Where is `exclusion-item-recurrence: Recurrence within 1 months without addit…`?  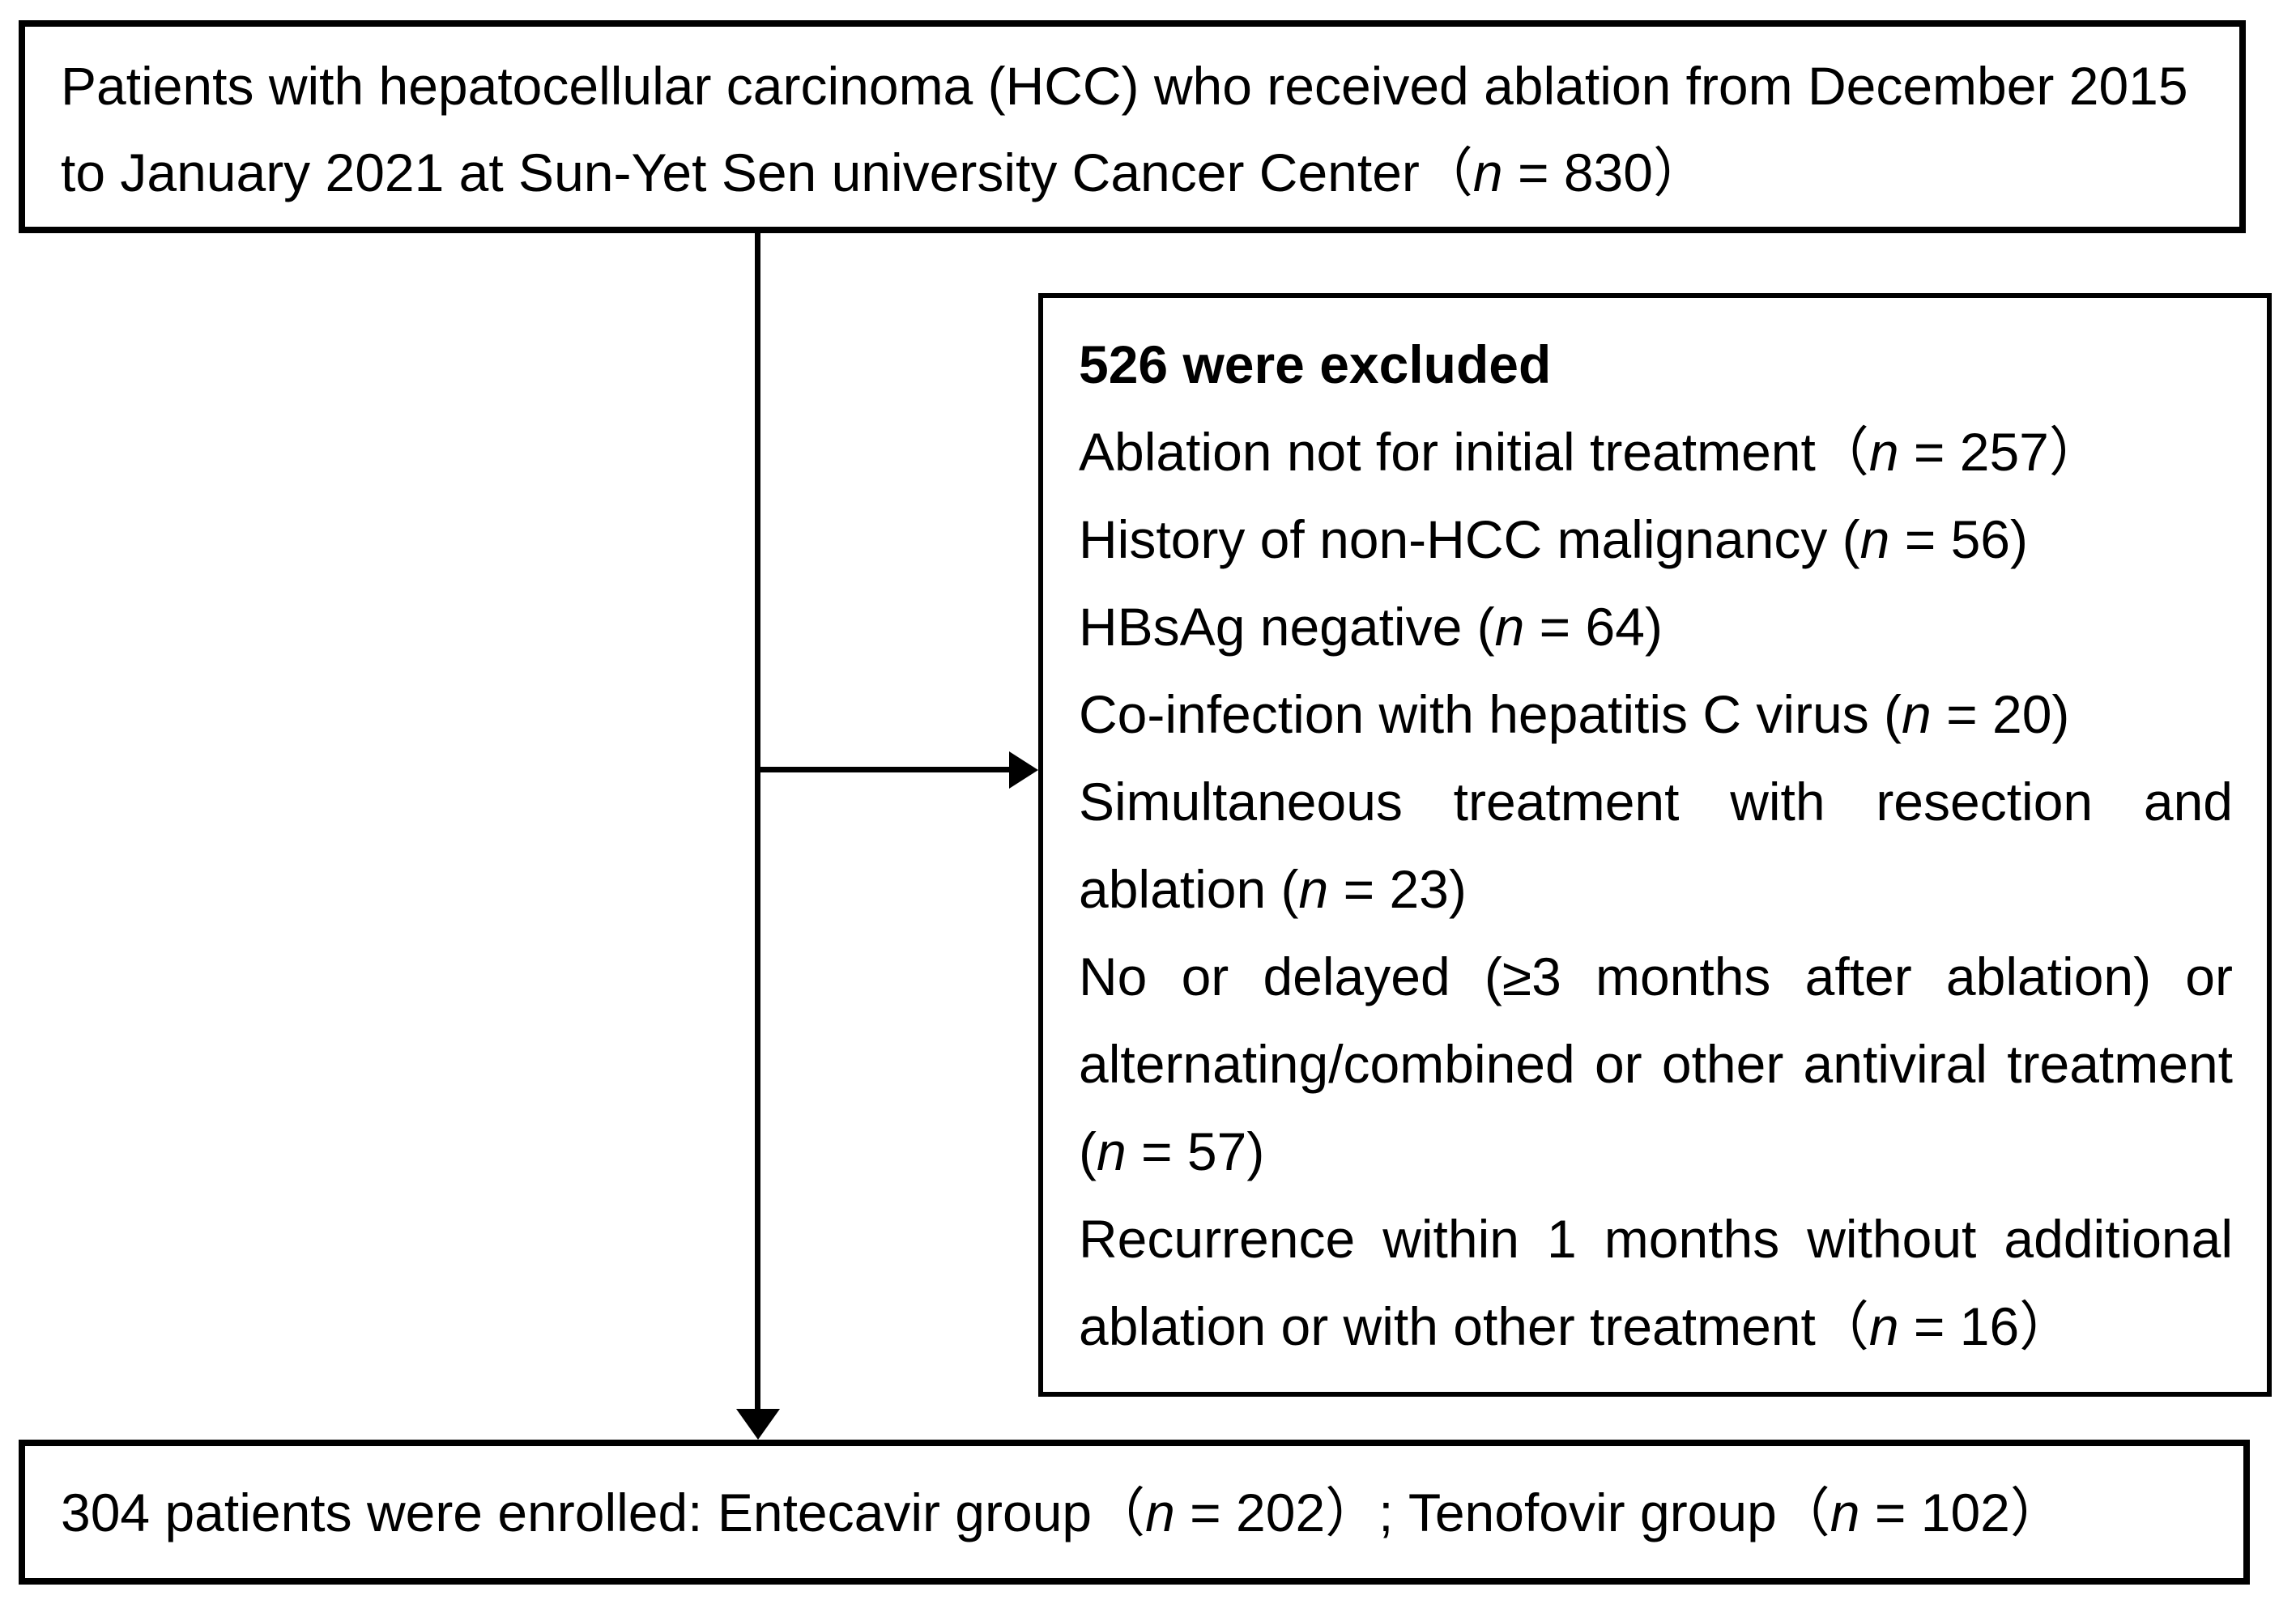
exclusion-item-recurrence: Recurrence within 1 months without addit… is located at coordinates (1656, 1282).